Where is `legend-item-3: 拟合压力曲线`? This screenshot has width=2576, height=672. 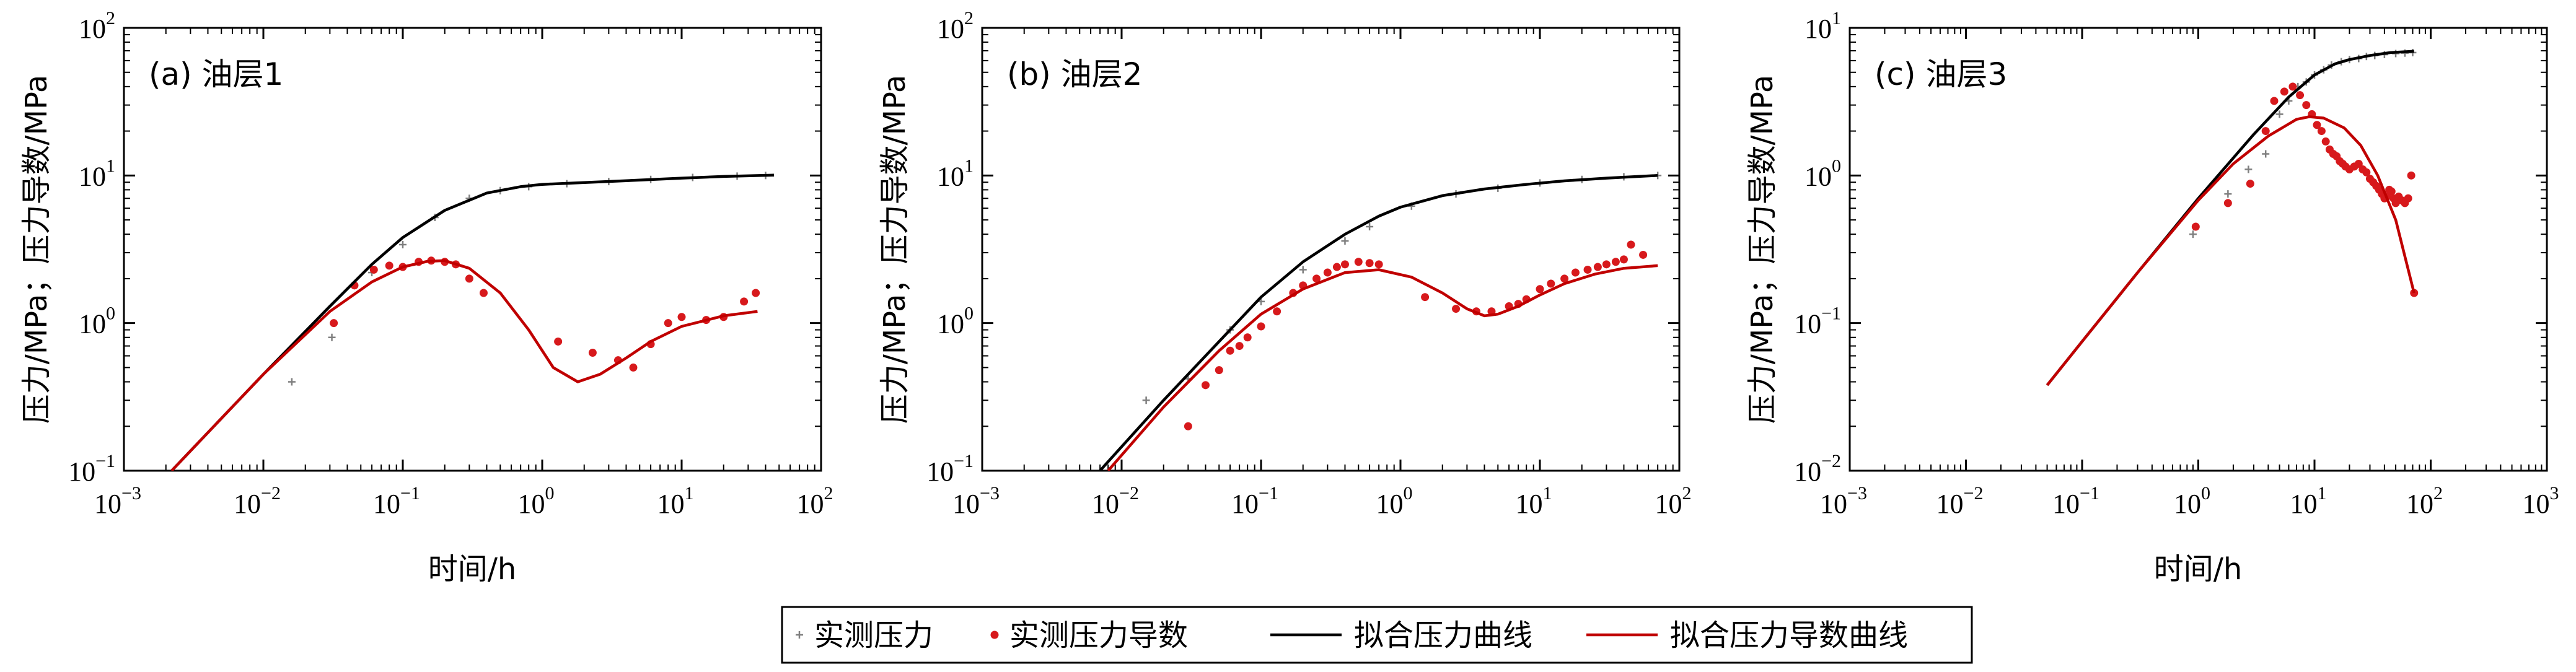
legend-item-3: 拟合压力曲线 is located at coordinates (1401, 635).